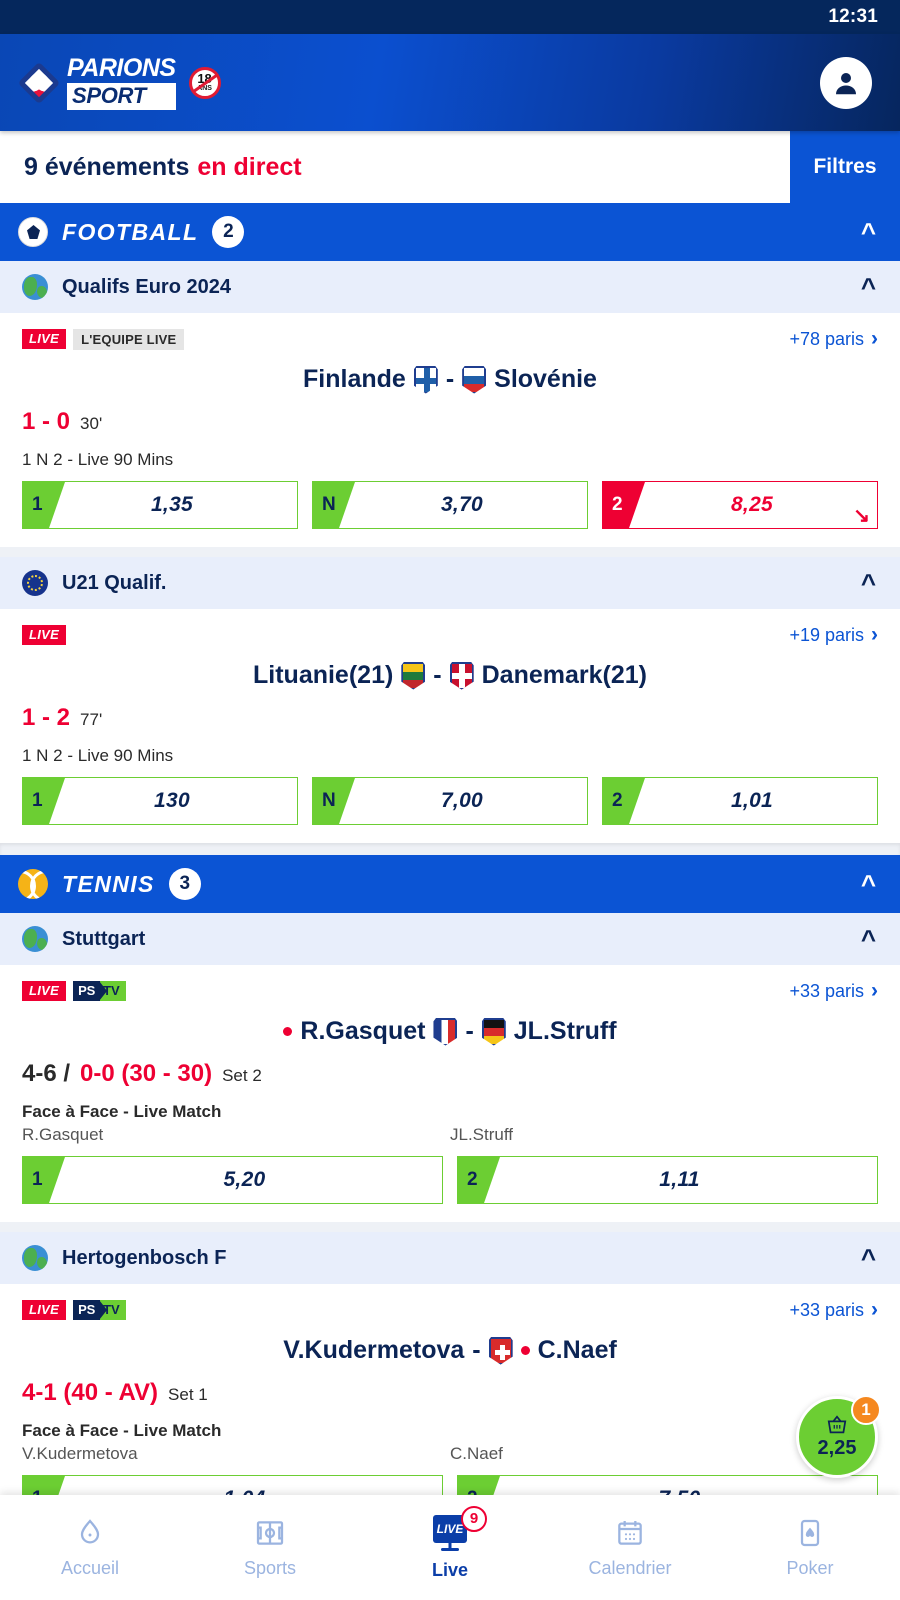  Describe the element at coordinates (450, 801) in the screenshot. I see `odd-button-n: N 7,00` at that location.